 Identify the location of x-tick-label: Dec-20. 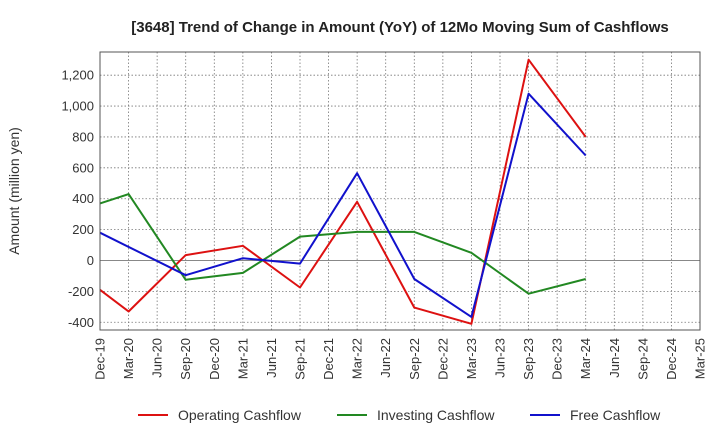
(214, 359).